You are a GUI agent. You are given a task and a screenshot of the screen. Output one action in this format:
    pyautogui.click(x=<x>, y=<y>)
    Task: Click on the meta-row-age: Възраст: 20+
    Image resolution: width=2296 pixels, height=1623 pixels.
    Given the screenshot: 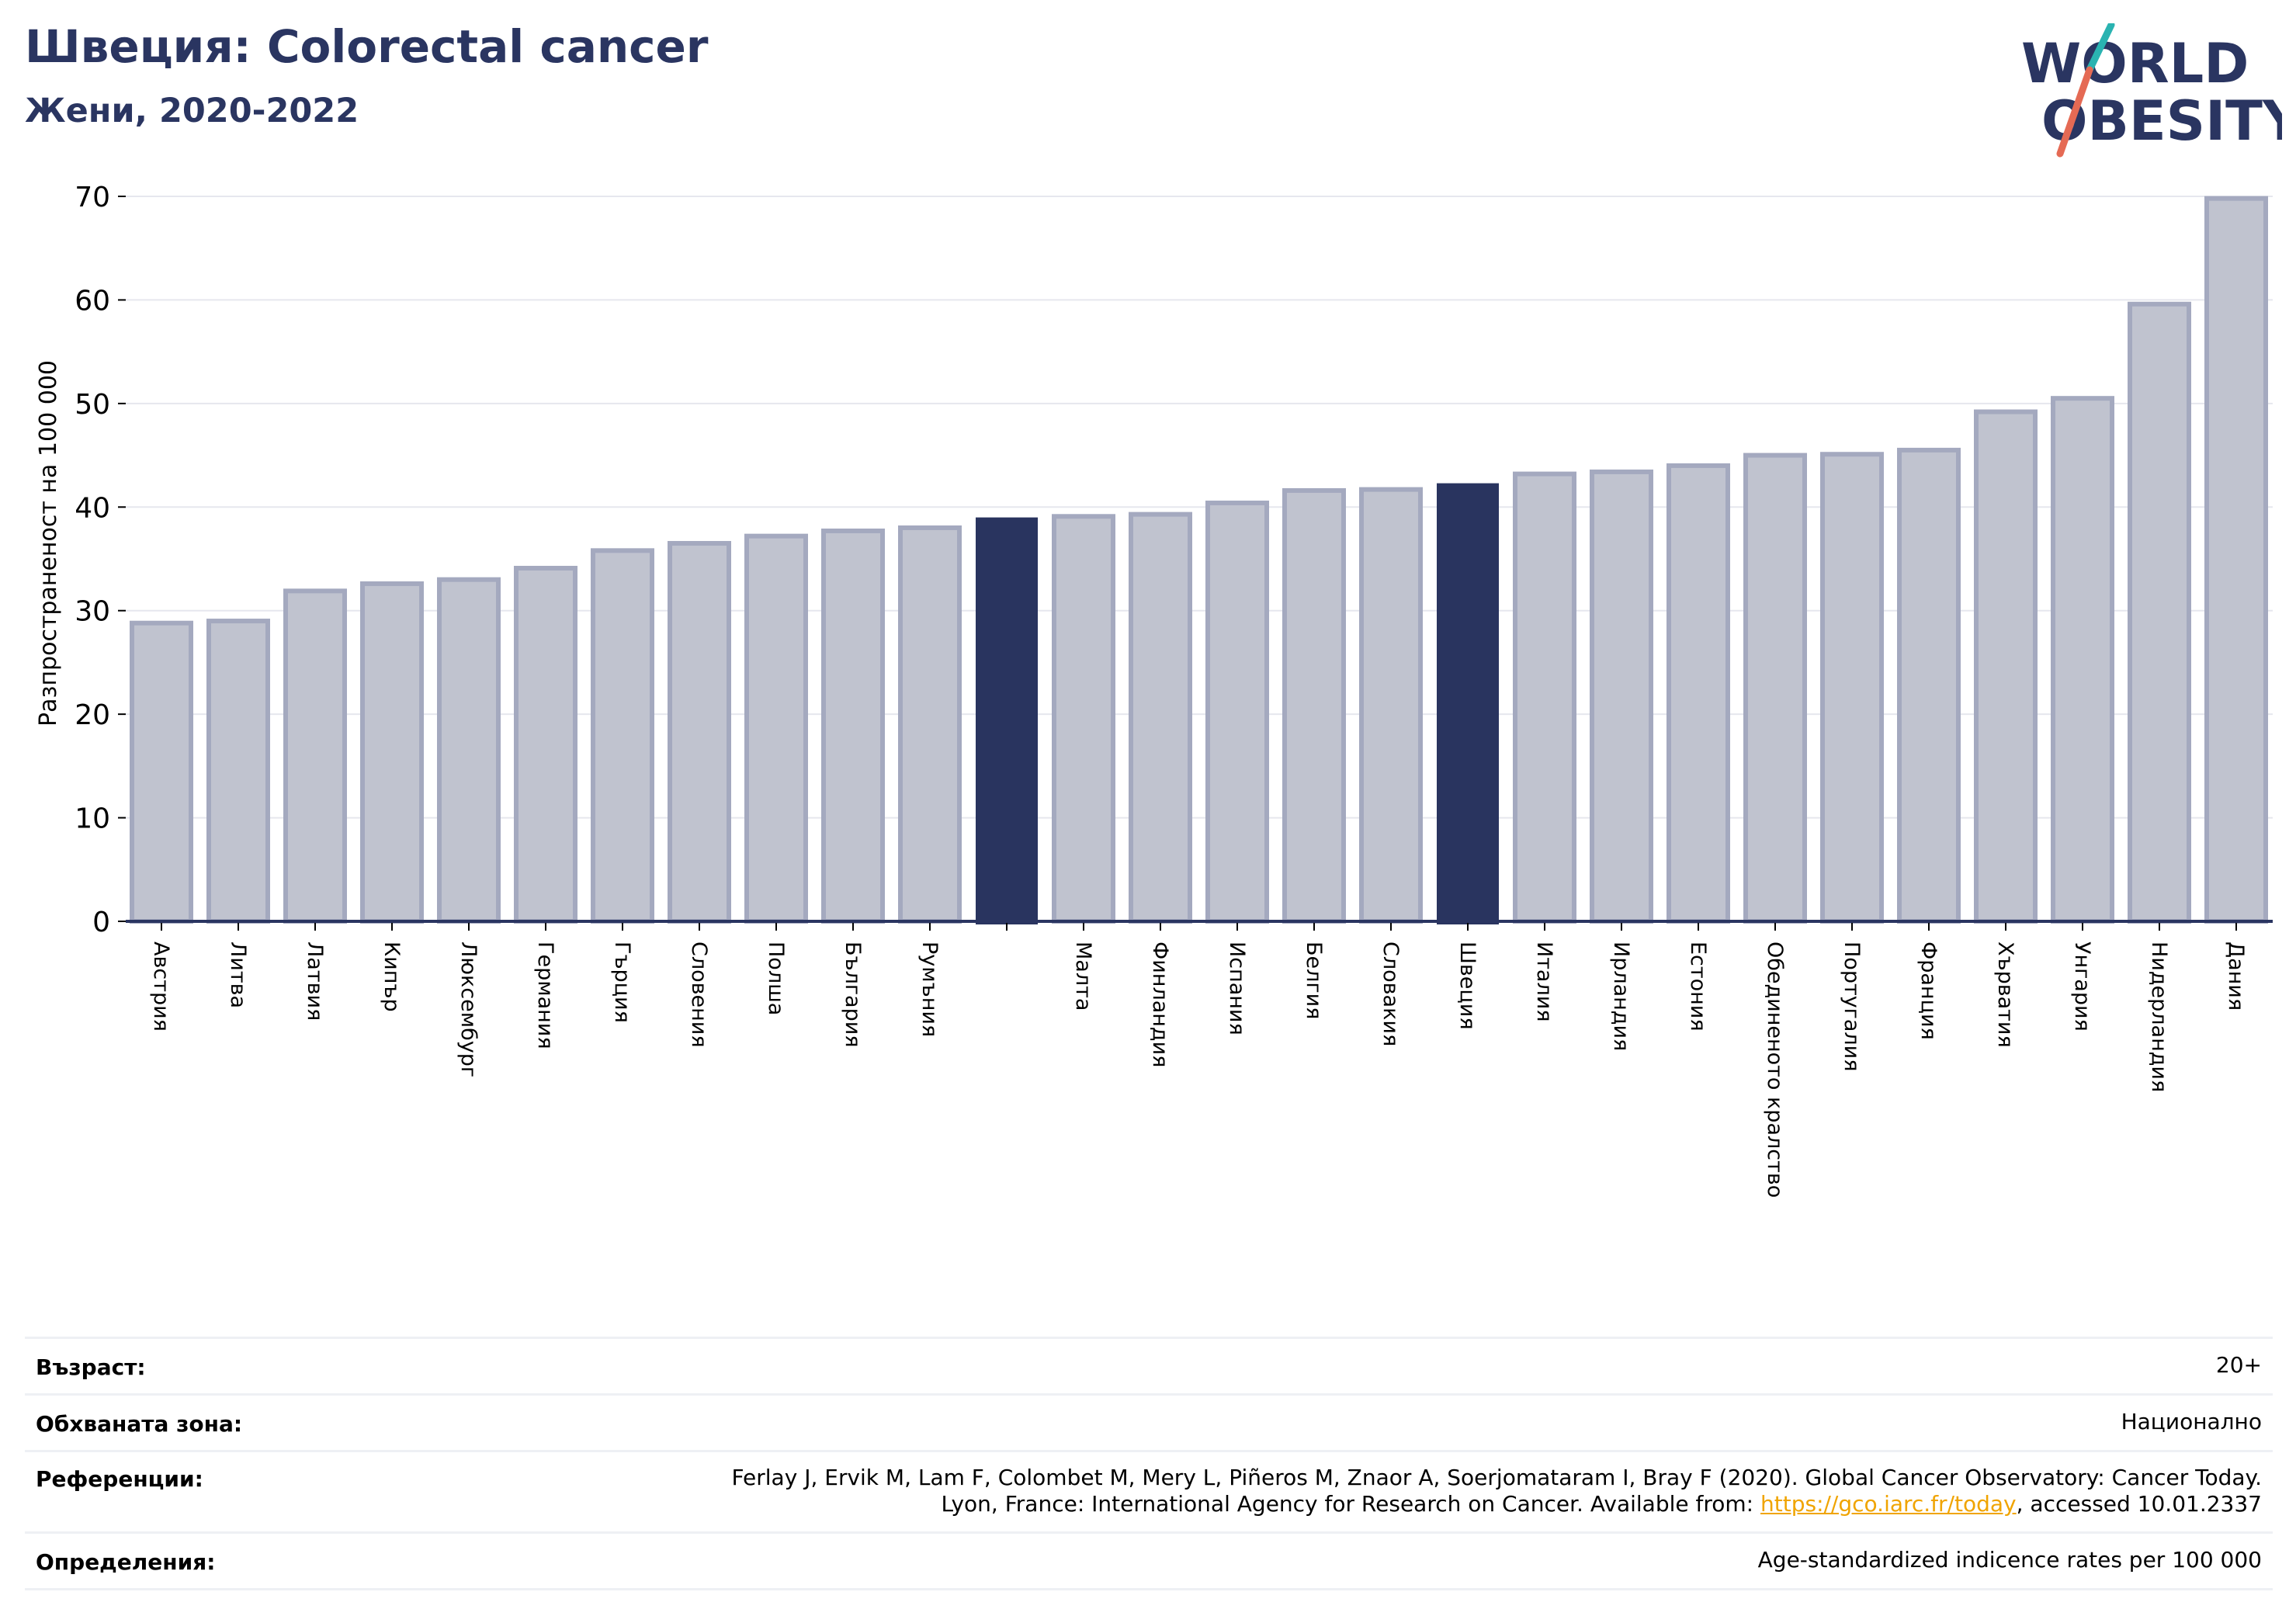 What is the action you would take?
    pyautogui.click(x=1149, y=1365)
    